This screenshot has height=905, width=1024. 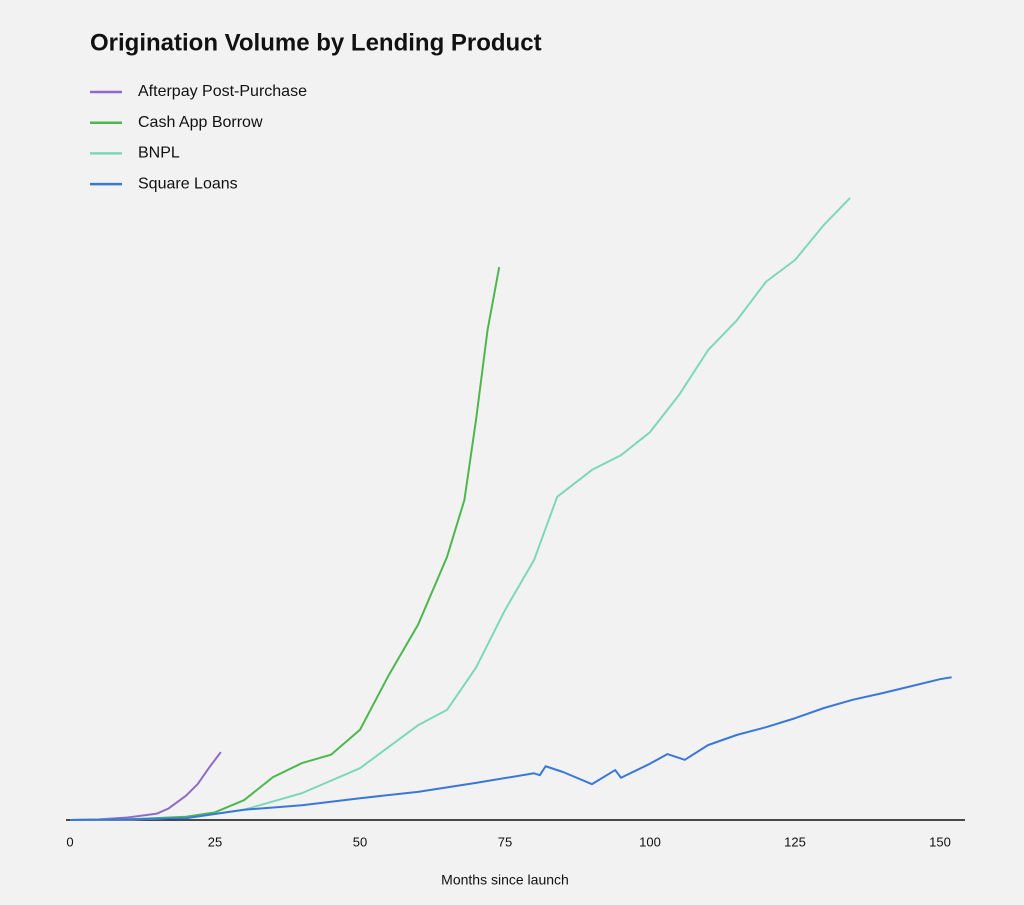 I want to click on legend-label: Afterpay Post-Purchase, so click(x=222, y=91).